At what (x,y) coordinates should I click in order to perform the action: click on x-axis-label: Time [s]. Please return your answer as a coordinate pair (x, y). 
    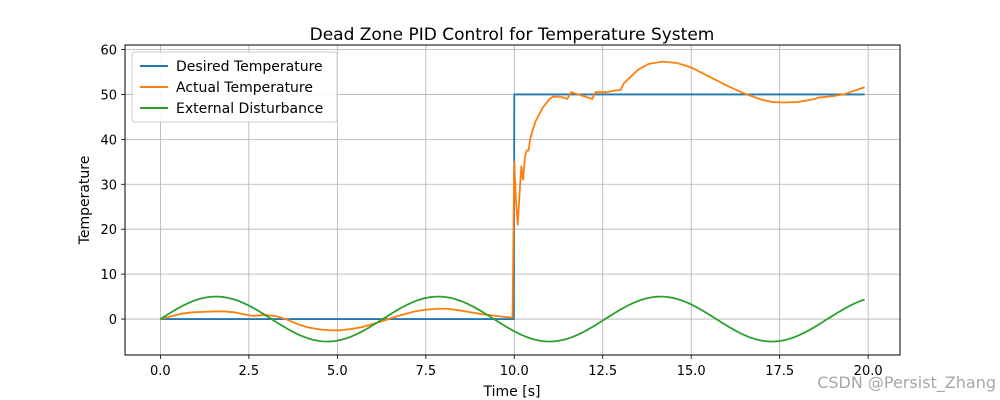
    Looking at the image, I should click on (512, 392).